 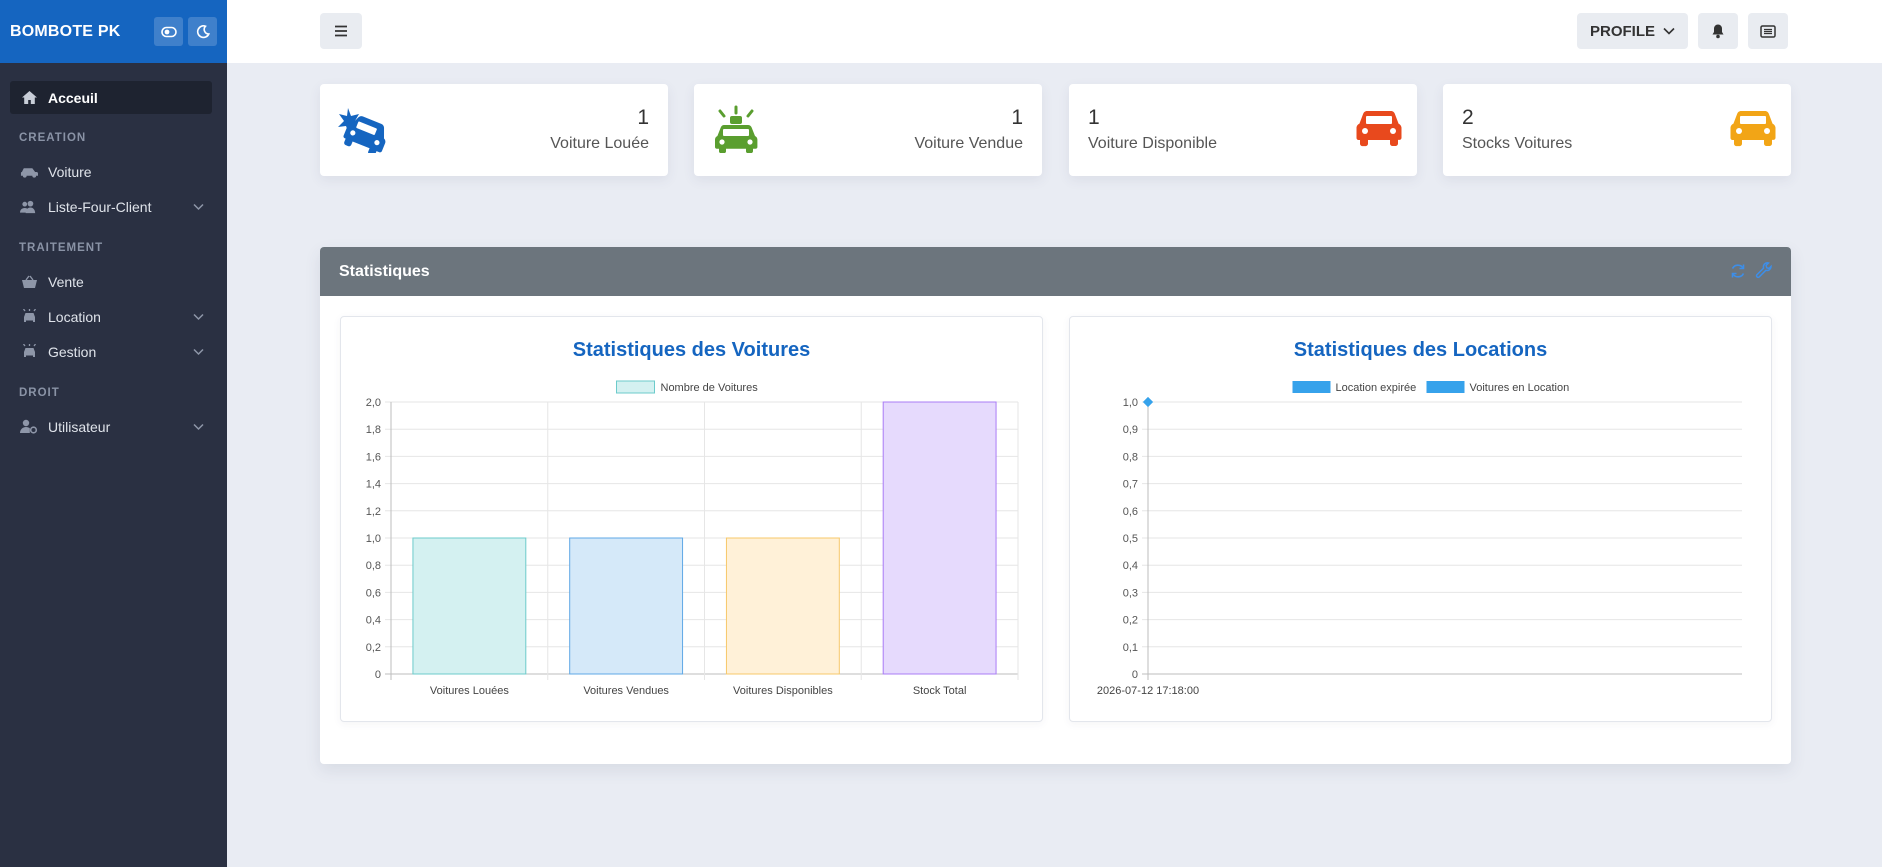 I want to click on refresh-icon, so click(x=1738, y=271).